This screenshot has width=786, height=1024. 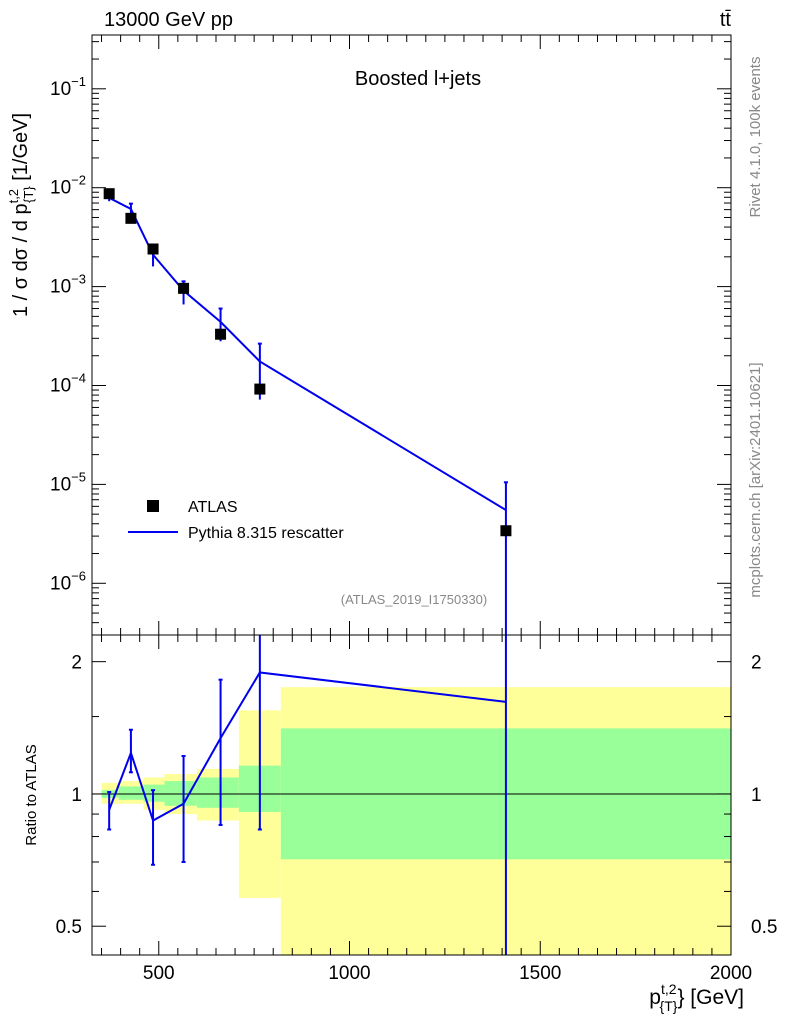 I want to click on process-label: tt̄, so click(x=726, y=20).